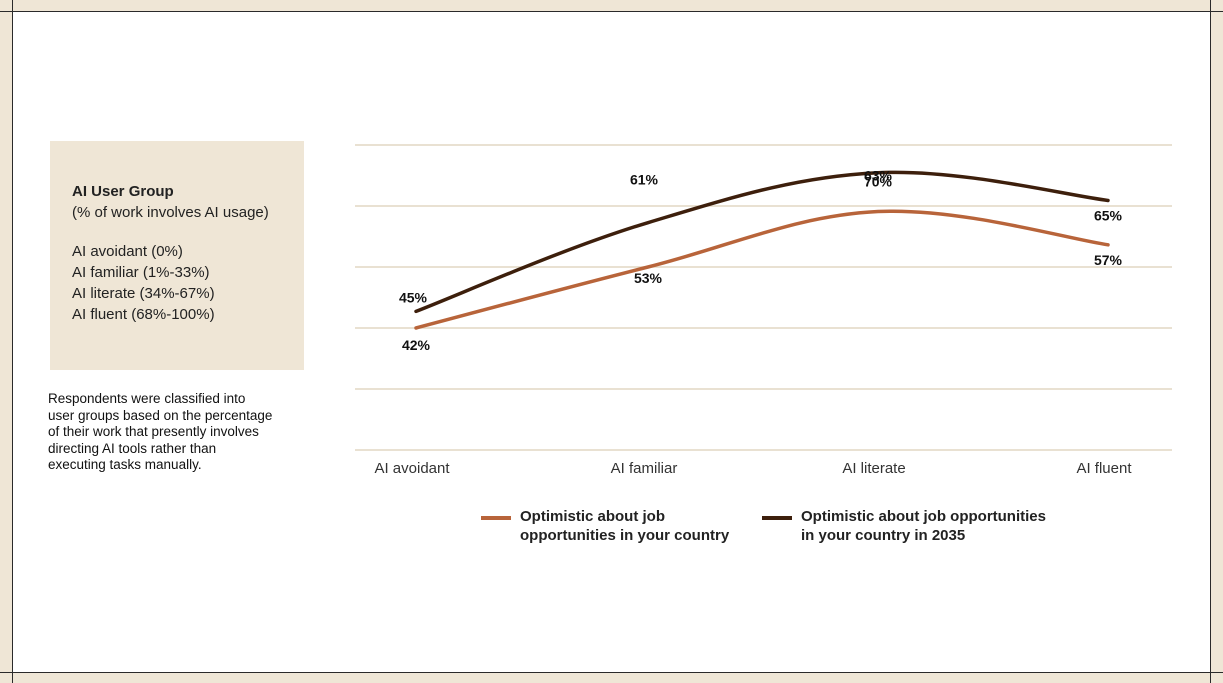 The width and height of the screenshot is (1223, 683). What do you see at coordinates (170, 212) in the screenshot?
I see `ai-user-group-subtitle: (% of work involves AI usage)` at bounding box center [170, 212].